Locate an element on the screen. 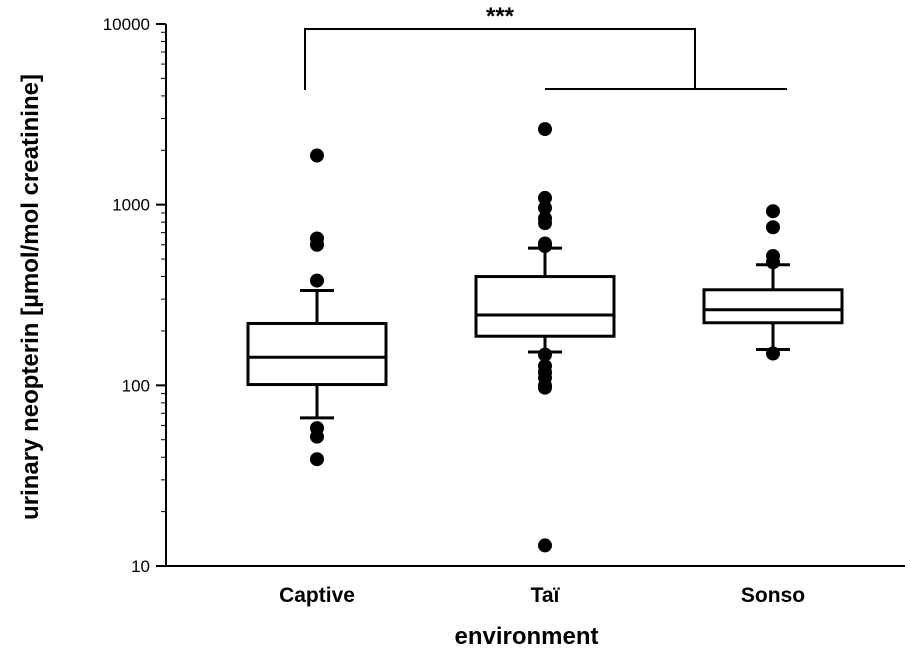 This screenshot has width=911, height=652. x-tick-label: Sonso is located at coordinates (773, 595).